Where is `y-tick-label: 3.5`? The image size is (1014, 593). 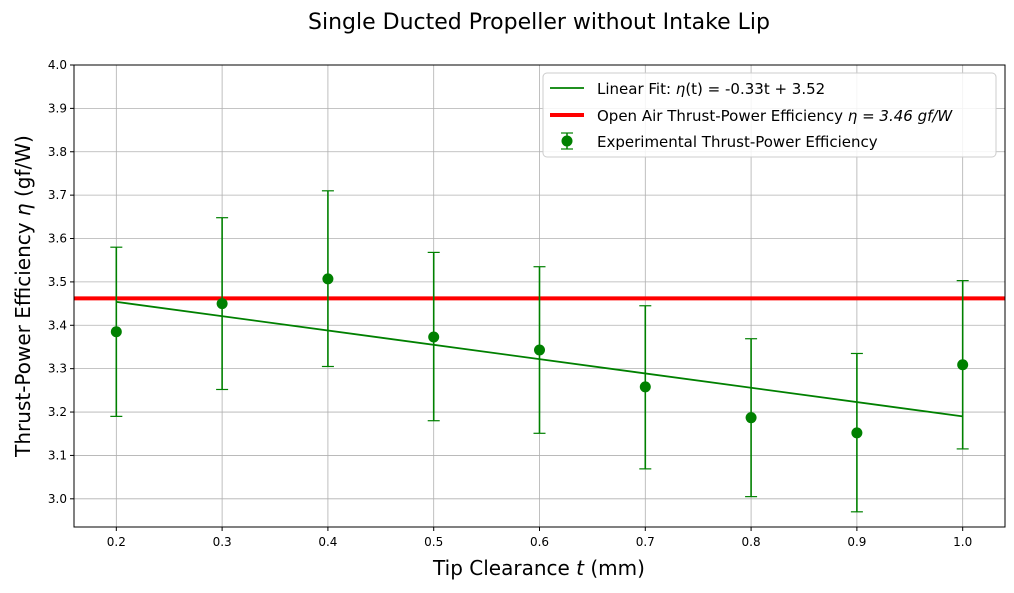
y-tick-label: 3.5 is located at coordinates (57, 282).